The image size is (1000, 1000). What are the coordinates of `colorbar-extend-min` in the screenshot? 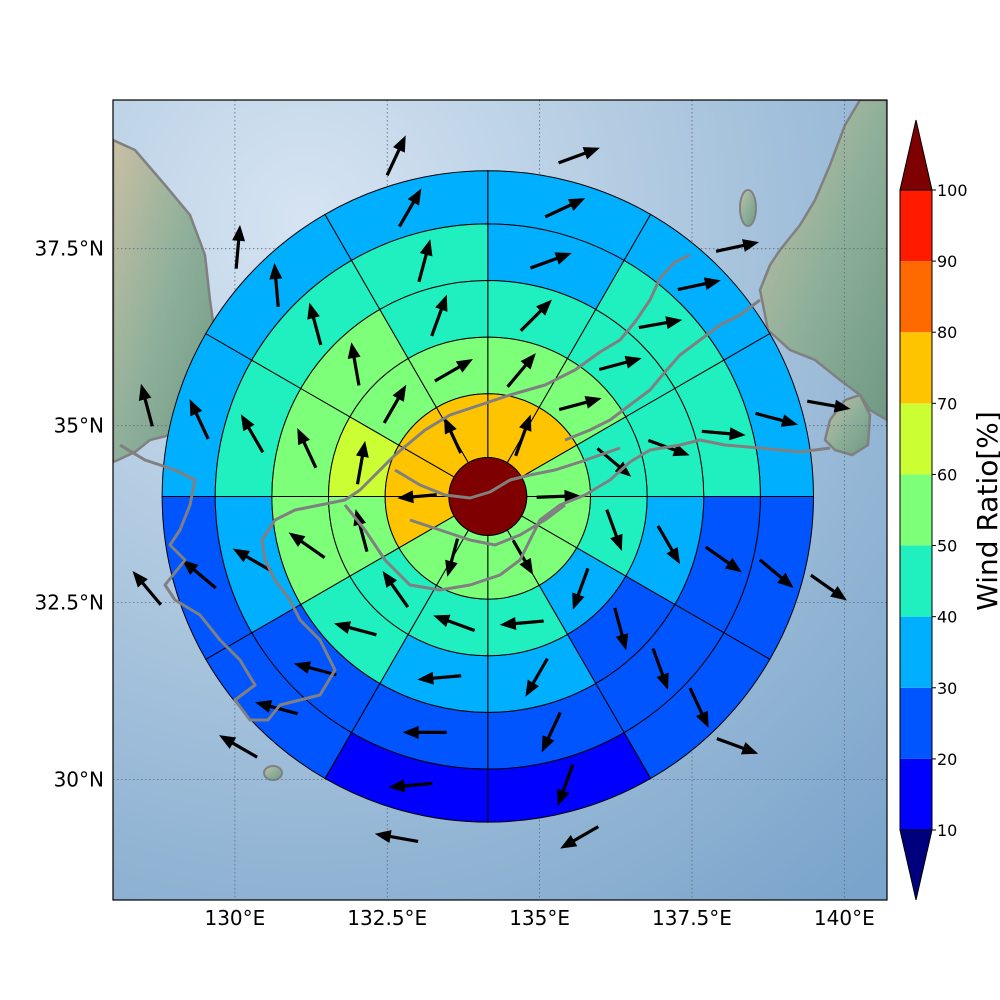 It's located at (916, 865).